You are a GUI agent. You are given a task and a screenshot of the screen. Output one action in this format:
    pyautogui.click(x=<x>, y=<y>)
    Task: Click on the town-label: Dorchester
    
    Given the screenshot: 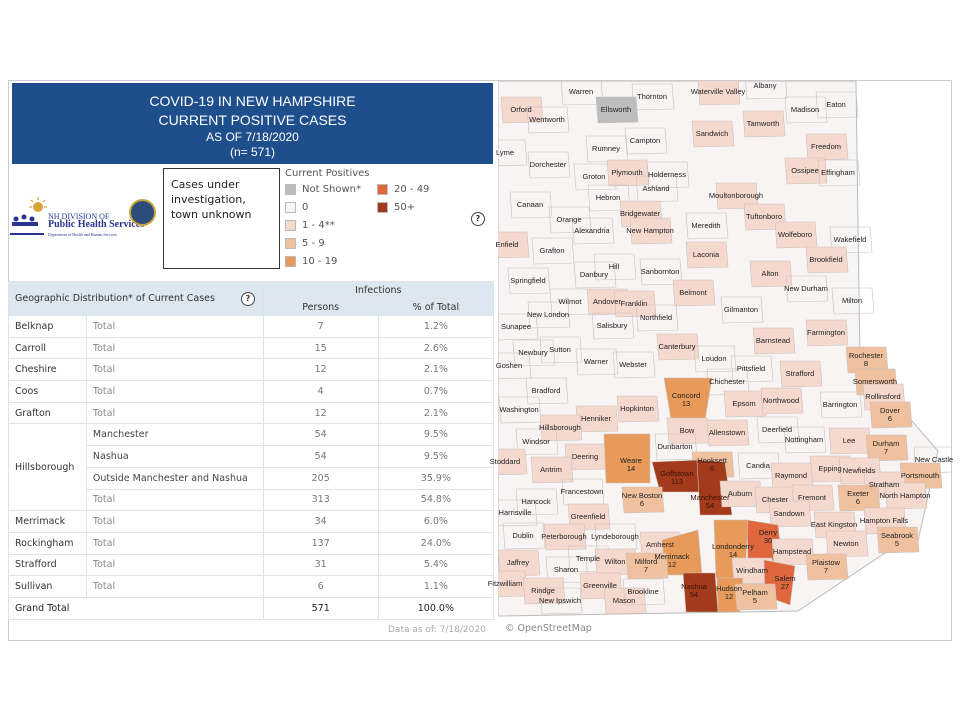 What is the action you would take?
    pyautogui.click(x=548, y=165)
    